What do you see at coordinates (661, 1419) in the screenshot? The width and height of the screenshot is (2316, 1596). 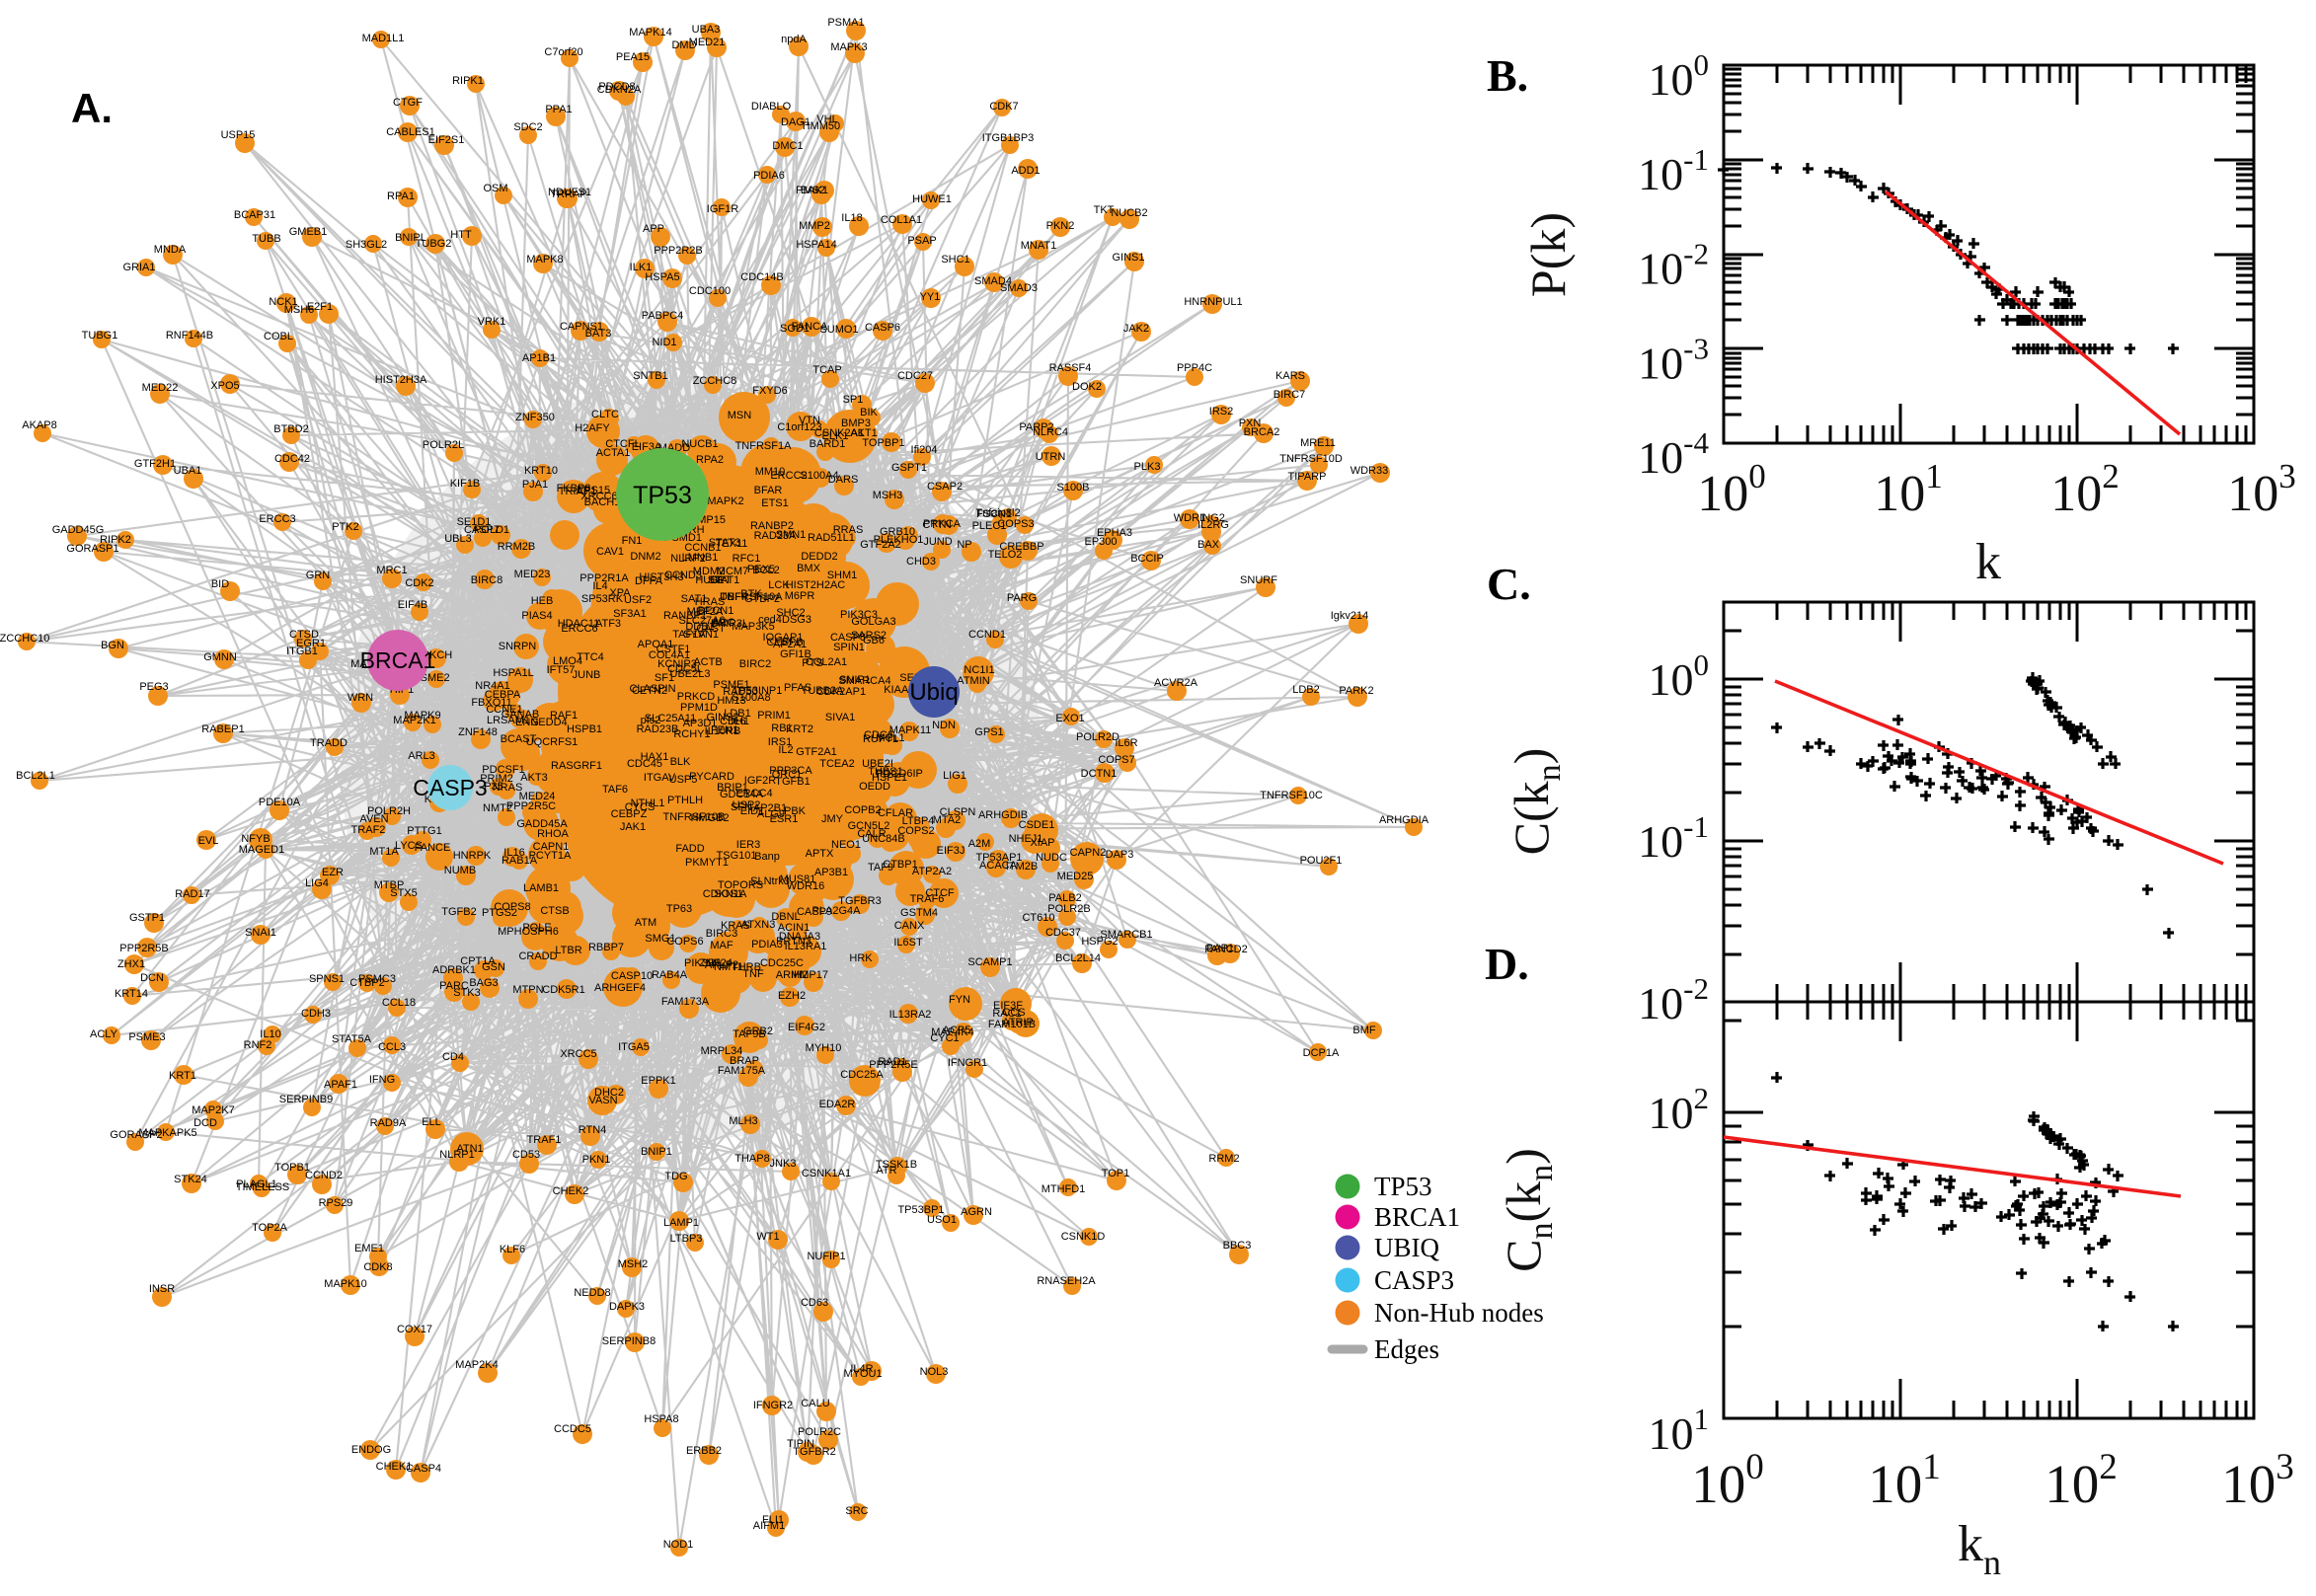 I see `svg-text: HSPA8` at bounding box center [661, 1419].